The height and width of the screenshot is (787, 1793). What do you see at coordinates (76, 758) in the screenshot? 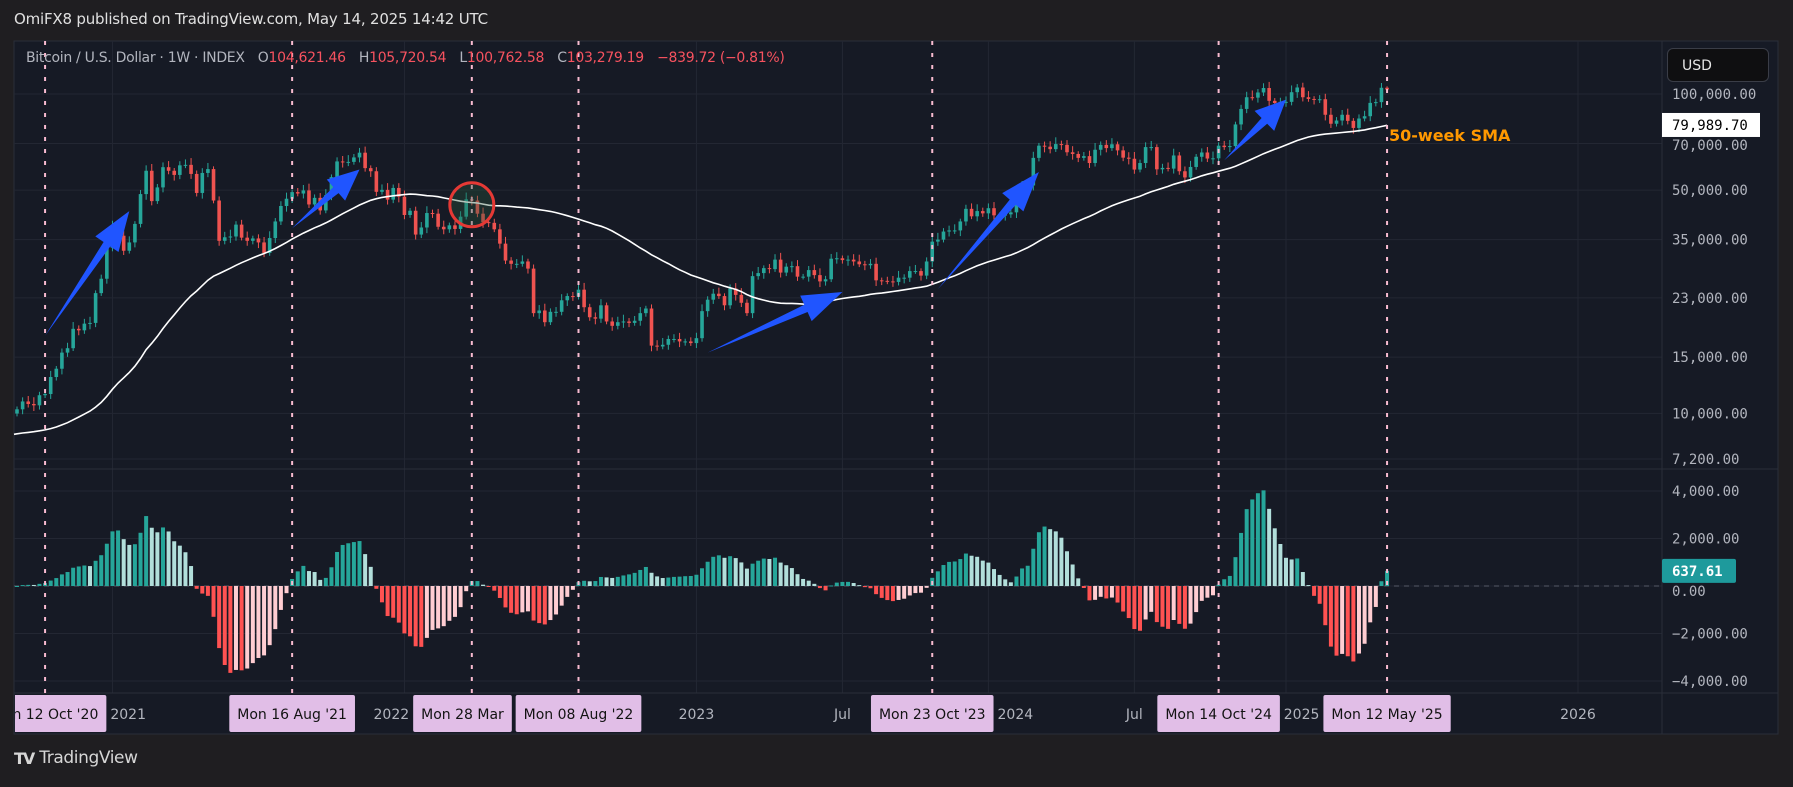
I see `tradingview-logo: TV TradingView` at bounding box center [76, 758].